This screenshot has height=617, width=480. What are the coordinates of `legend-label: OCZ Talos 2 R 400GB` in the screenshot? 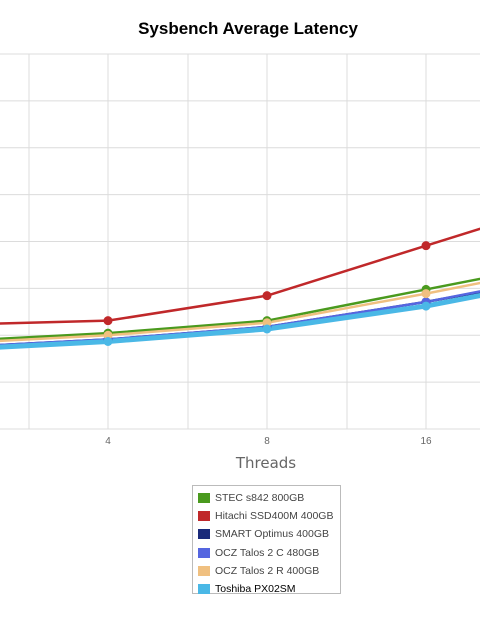 It's located at (267, 570).